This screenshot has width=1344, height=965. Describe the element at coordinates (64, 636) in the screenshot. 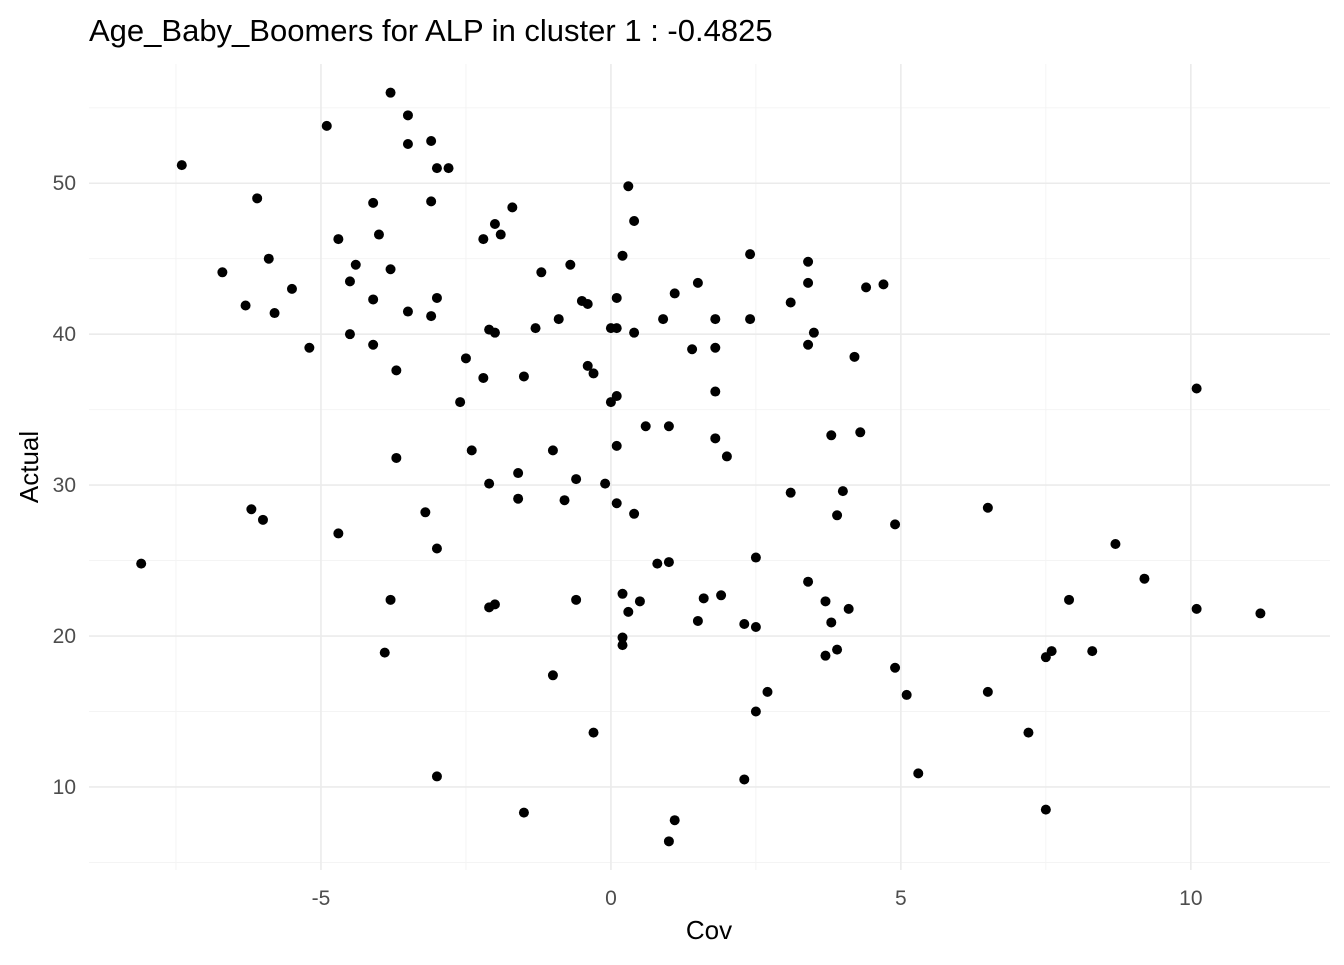

I see `y-tick-label: 20` at that location.